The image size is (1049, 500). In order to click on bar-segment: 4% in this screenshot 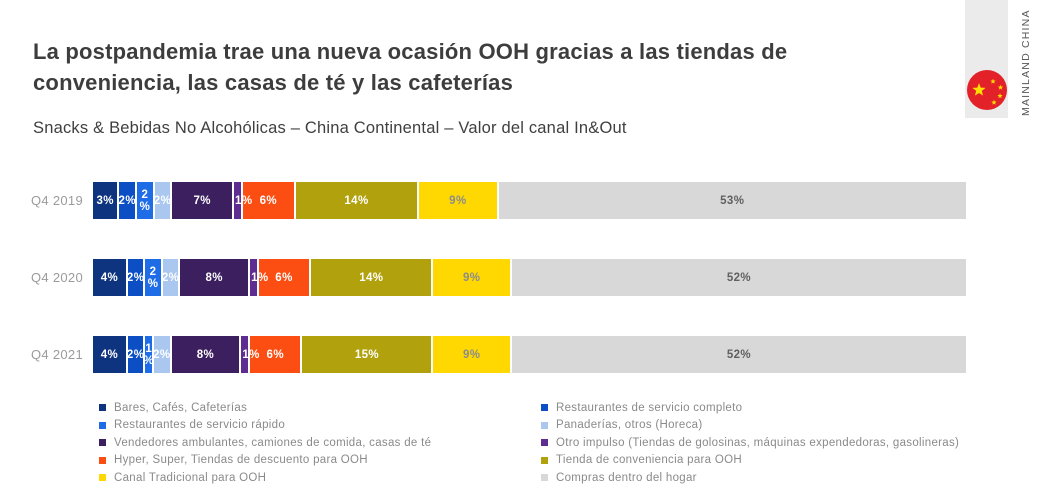, I will do `click(110, 277)`.